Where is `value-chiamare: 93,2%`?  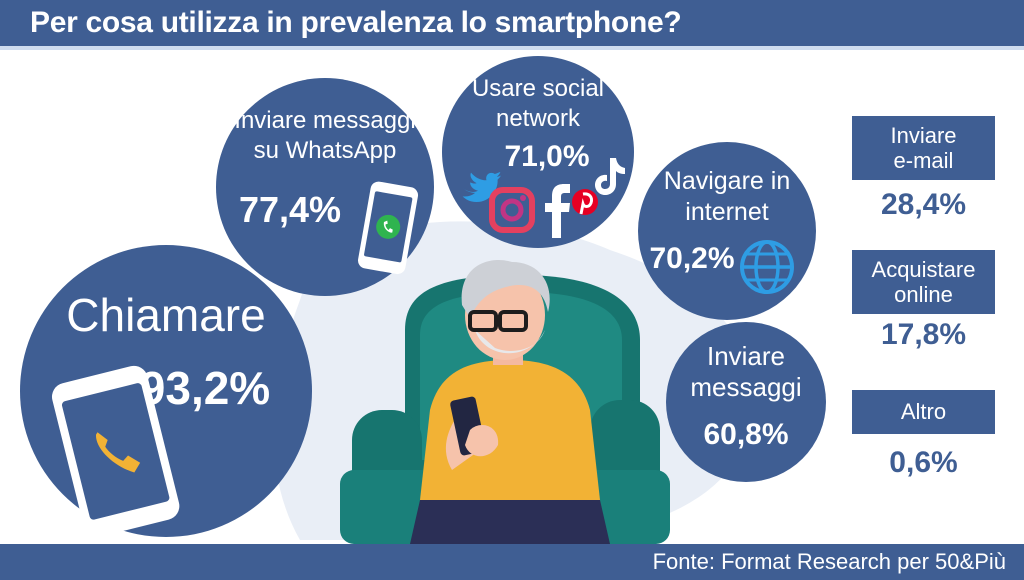
value-chiamare: 93,2% is located at coordinates (205, 388).